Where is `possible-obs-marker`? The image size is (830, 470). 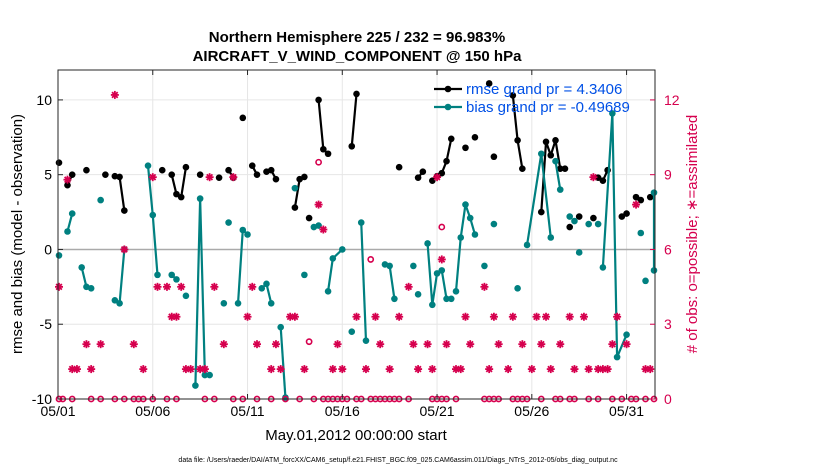 possible-obs-marker is located at coordinates (318, 162).